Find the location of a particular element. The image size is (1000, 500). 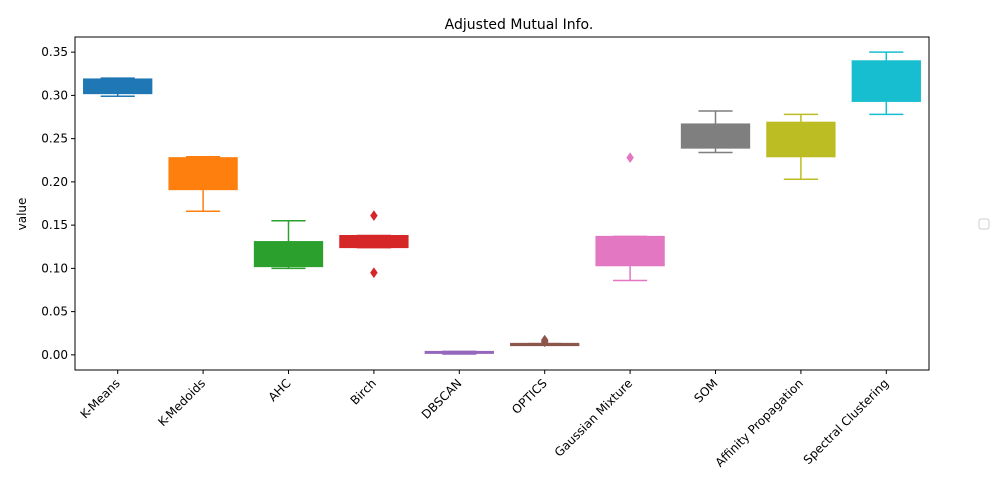

x-tick-label: K-Medoids is located at coordinates (181, 402).